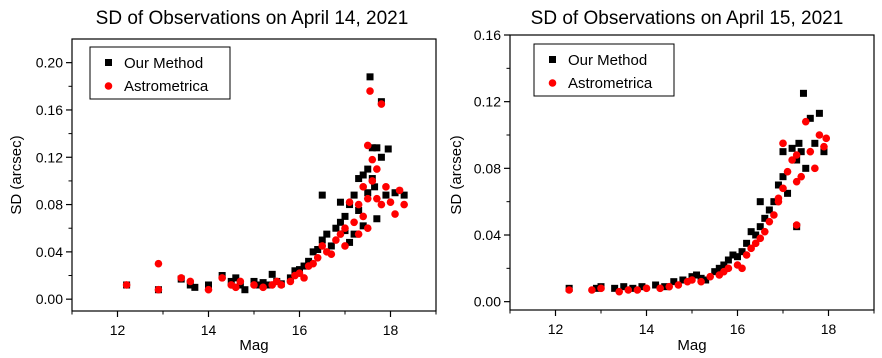 The width and height of the screenshot is (882, 358). What do you see at coordinates (738, 329) in the screenshot?
I see `x-tick-label: 16` at bounding box center [738, 329].